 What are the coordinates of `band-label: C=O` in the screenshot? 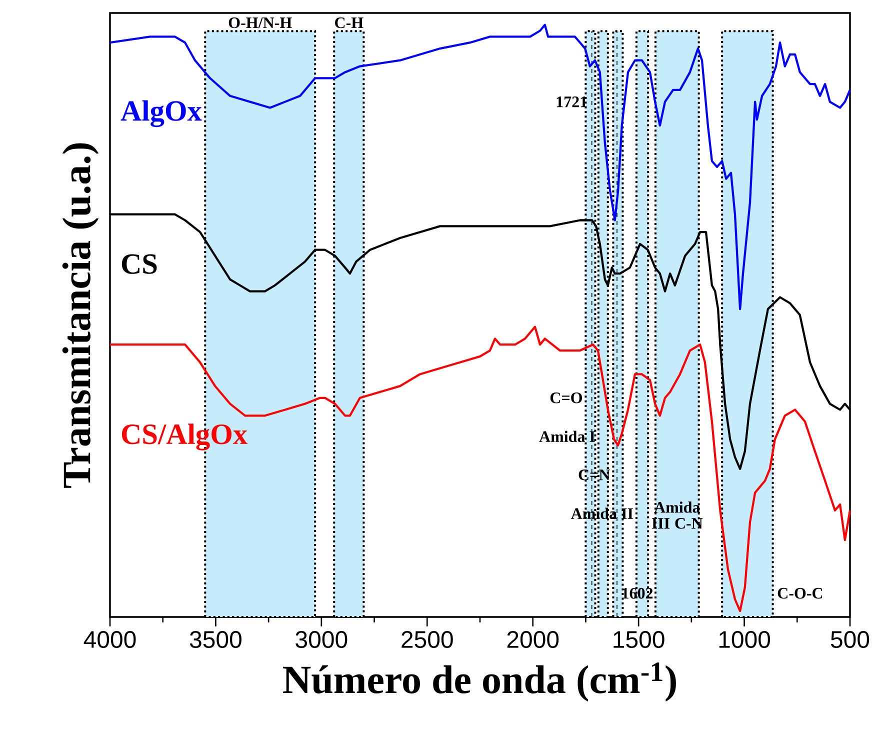 It's located at (566, 398).